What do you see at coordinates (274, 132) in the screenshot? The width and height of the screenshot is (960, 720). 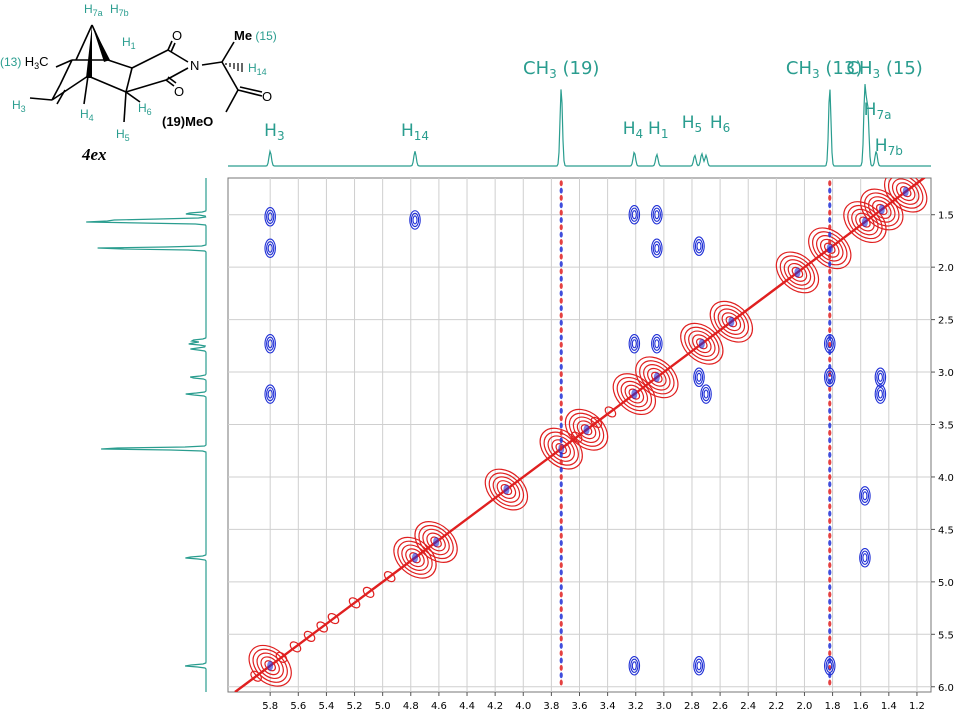 I see `peak-label: H3` at bounding box center [274, 132].